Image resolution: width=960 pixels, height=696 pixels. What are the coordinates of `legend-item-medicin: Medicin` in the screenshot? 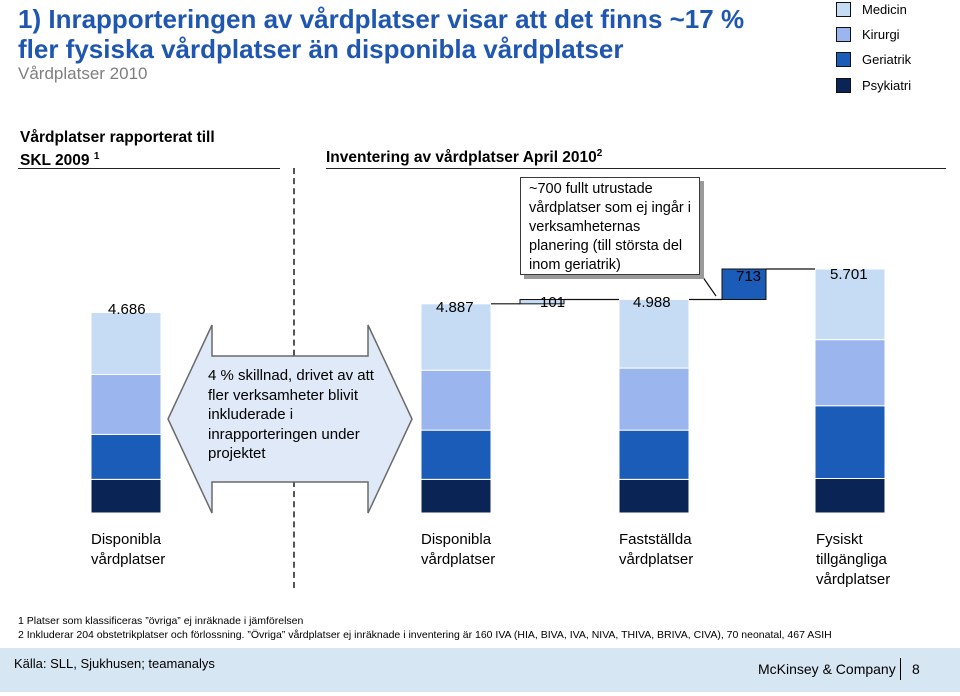 It's located at (896, 10).